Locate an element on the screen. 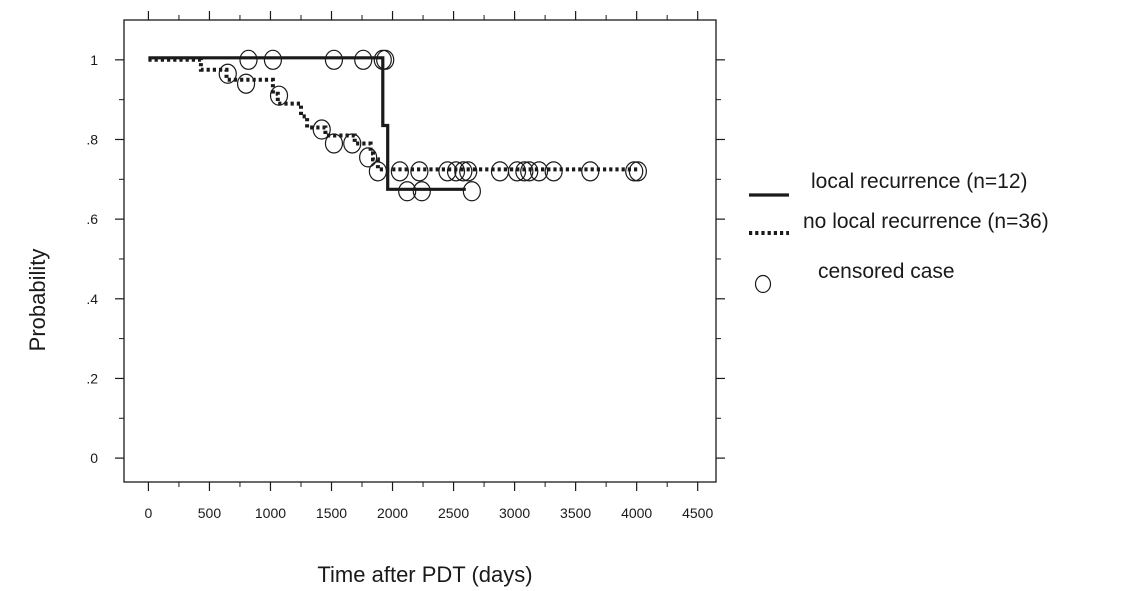 The image size is (1142, 591). censored-markers is located at coordinates (432, 125).